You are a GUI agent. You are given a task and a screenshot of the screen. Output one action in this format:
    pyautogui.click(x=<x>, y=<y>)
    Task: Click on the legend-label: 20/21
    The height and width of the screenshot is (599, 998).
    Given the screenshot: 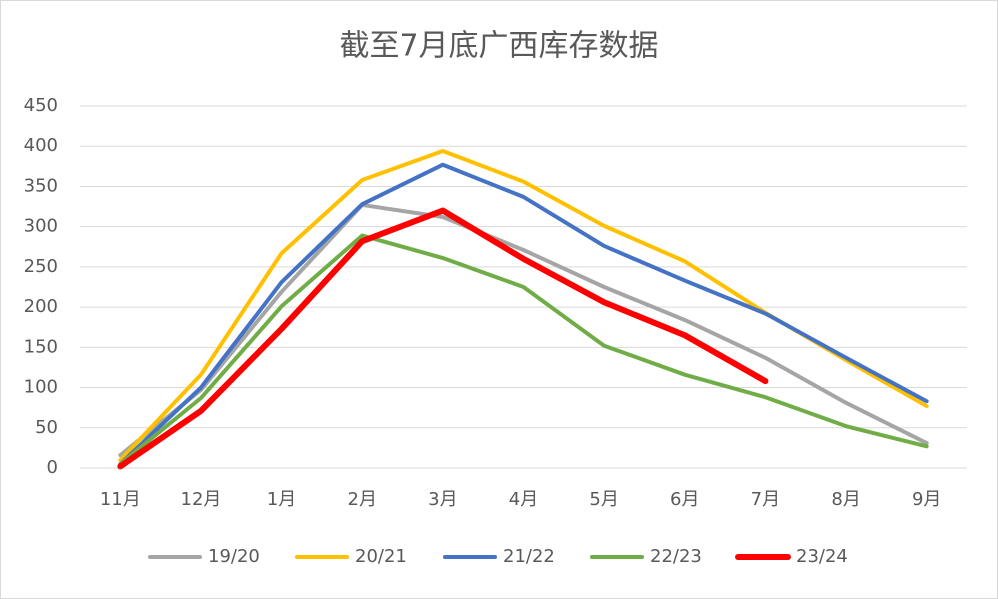 What is the action you would take?
    pyautogui.click(x=381, y=556)
    